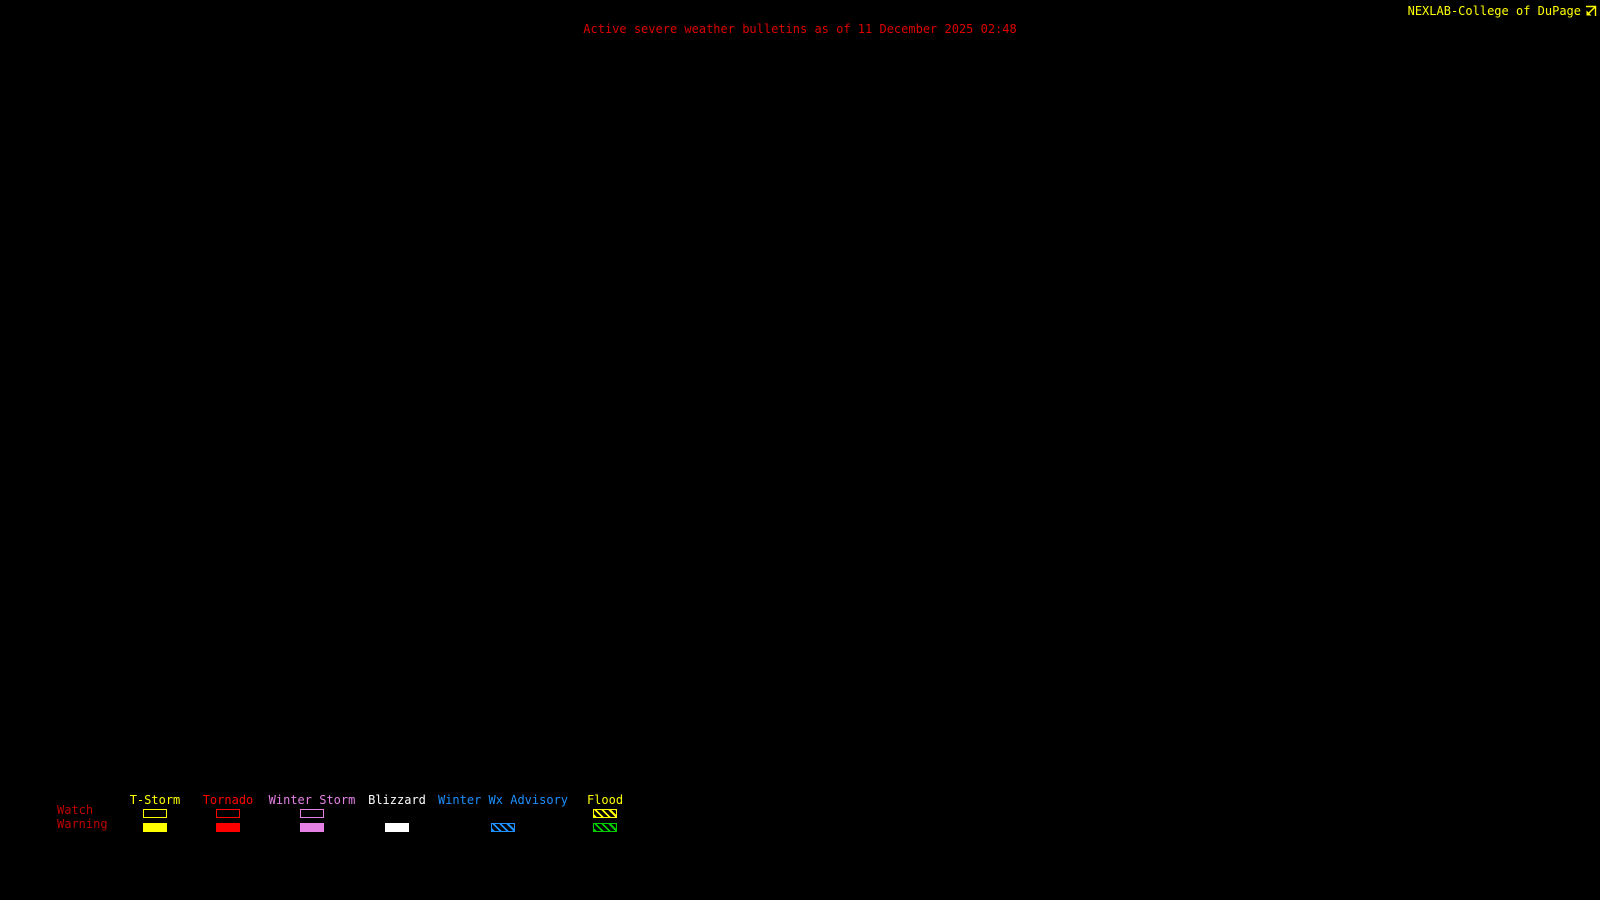  What do you see at coordinates (155, 800) in the screenshot?
I see `legend-column-label: T-Storm` at bounding box center [155, 800].